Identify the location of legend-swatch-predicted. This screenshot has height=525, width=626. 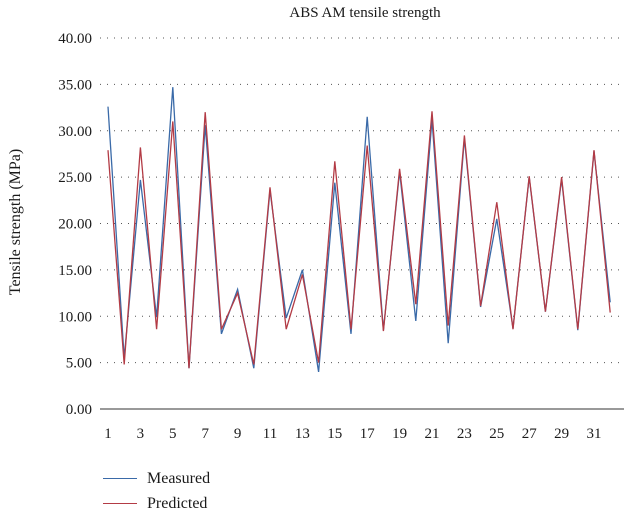
(120, 503).